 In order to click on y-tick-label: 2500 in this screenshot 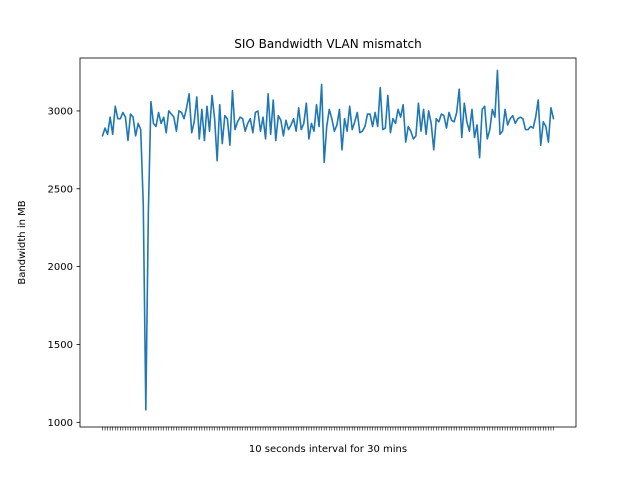, I will do `click(60, 189)`.